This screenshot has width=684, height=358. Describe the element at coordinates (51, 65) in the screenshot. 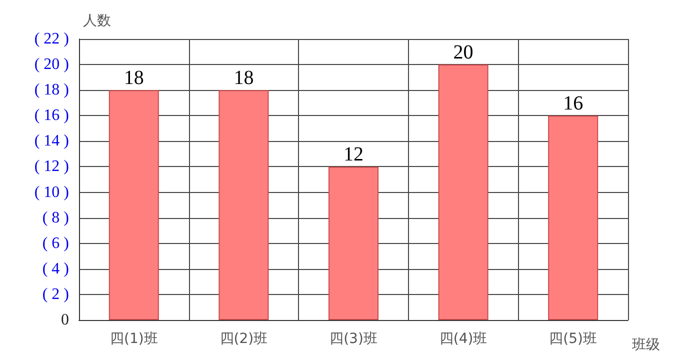

I see `y-tick-label: ( 20 )` at that location.